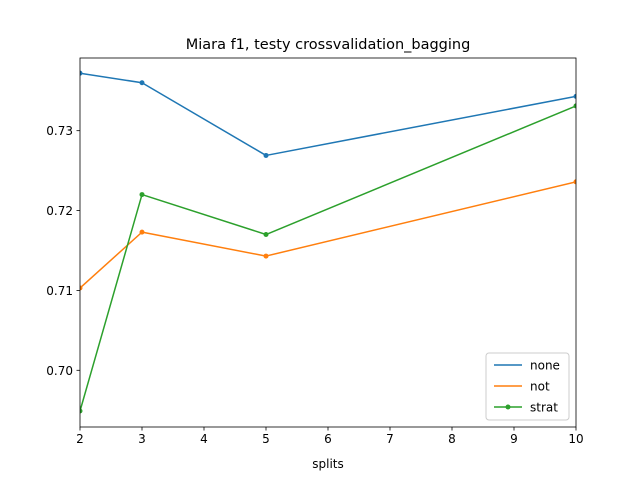 The image size is (640, 480). What do you see at coordinates (390, 439) in the screenshot?
I see `x-tick-label: 7` at bounding box center [390, 439].